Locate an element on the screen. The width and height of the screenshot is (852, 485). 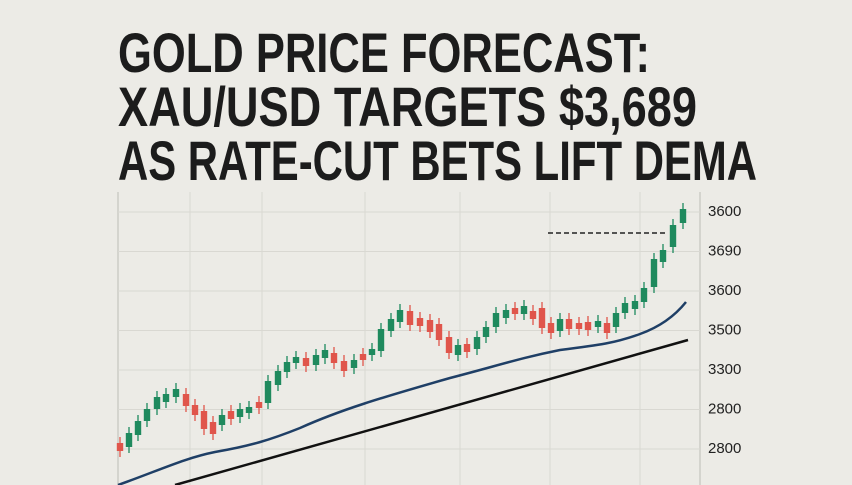
headline-line: AS RATE-CUT BETS LIFT DEMA is located at coordinates (437, 160).